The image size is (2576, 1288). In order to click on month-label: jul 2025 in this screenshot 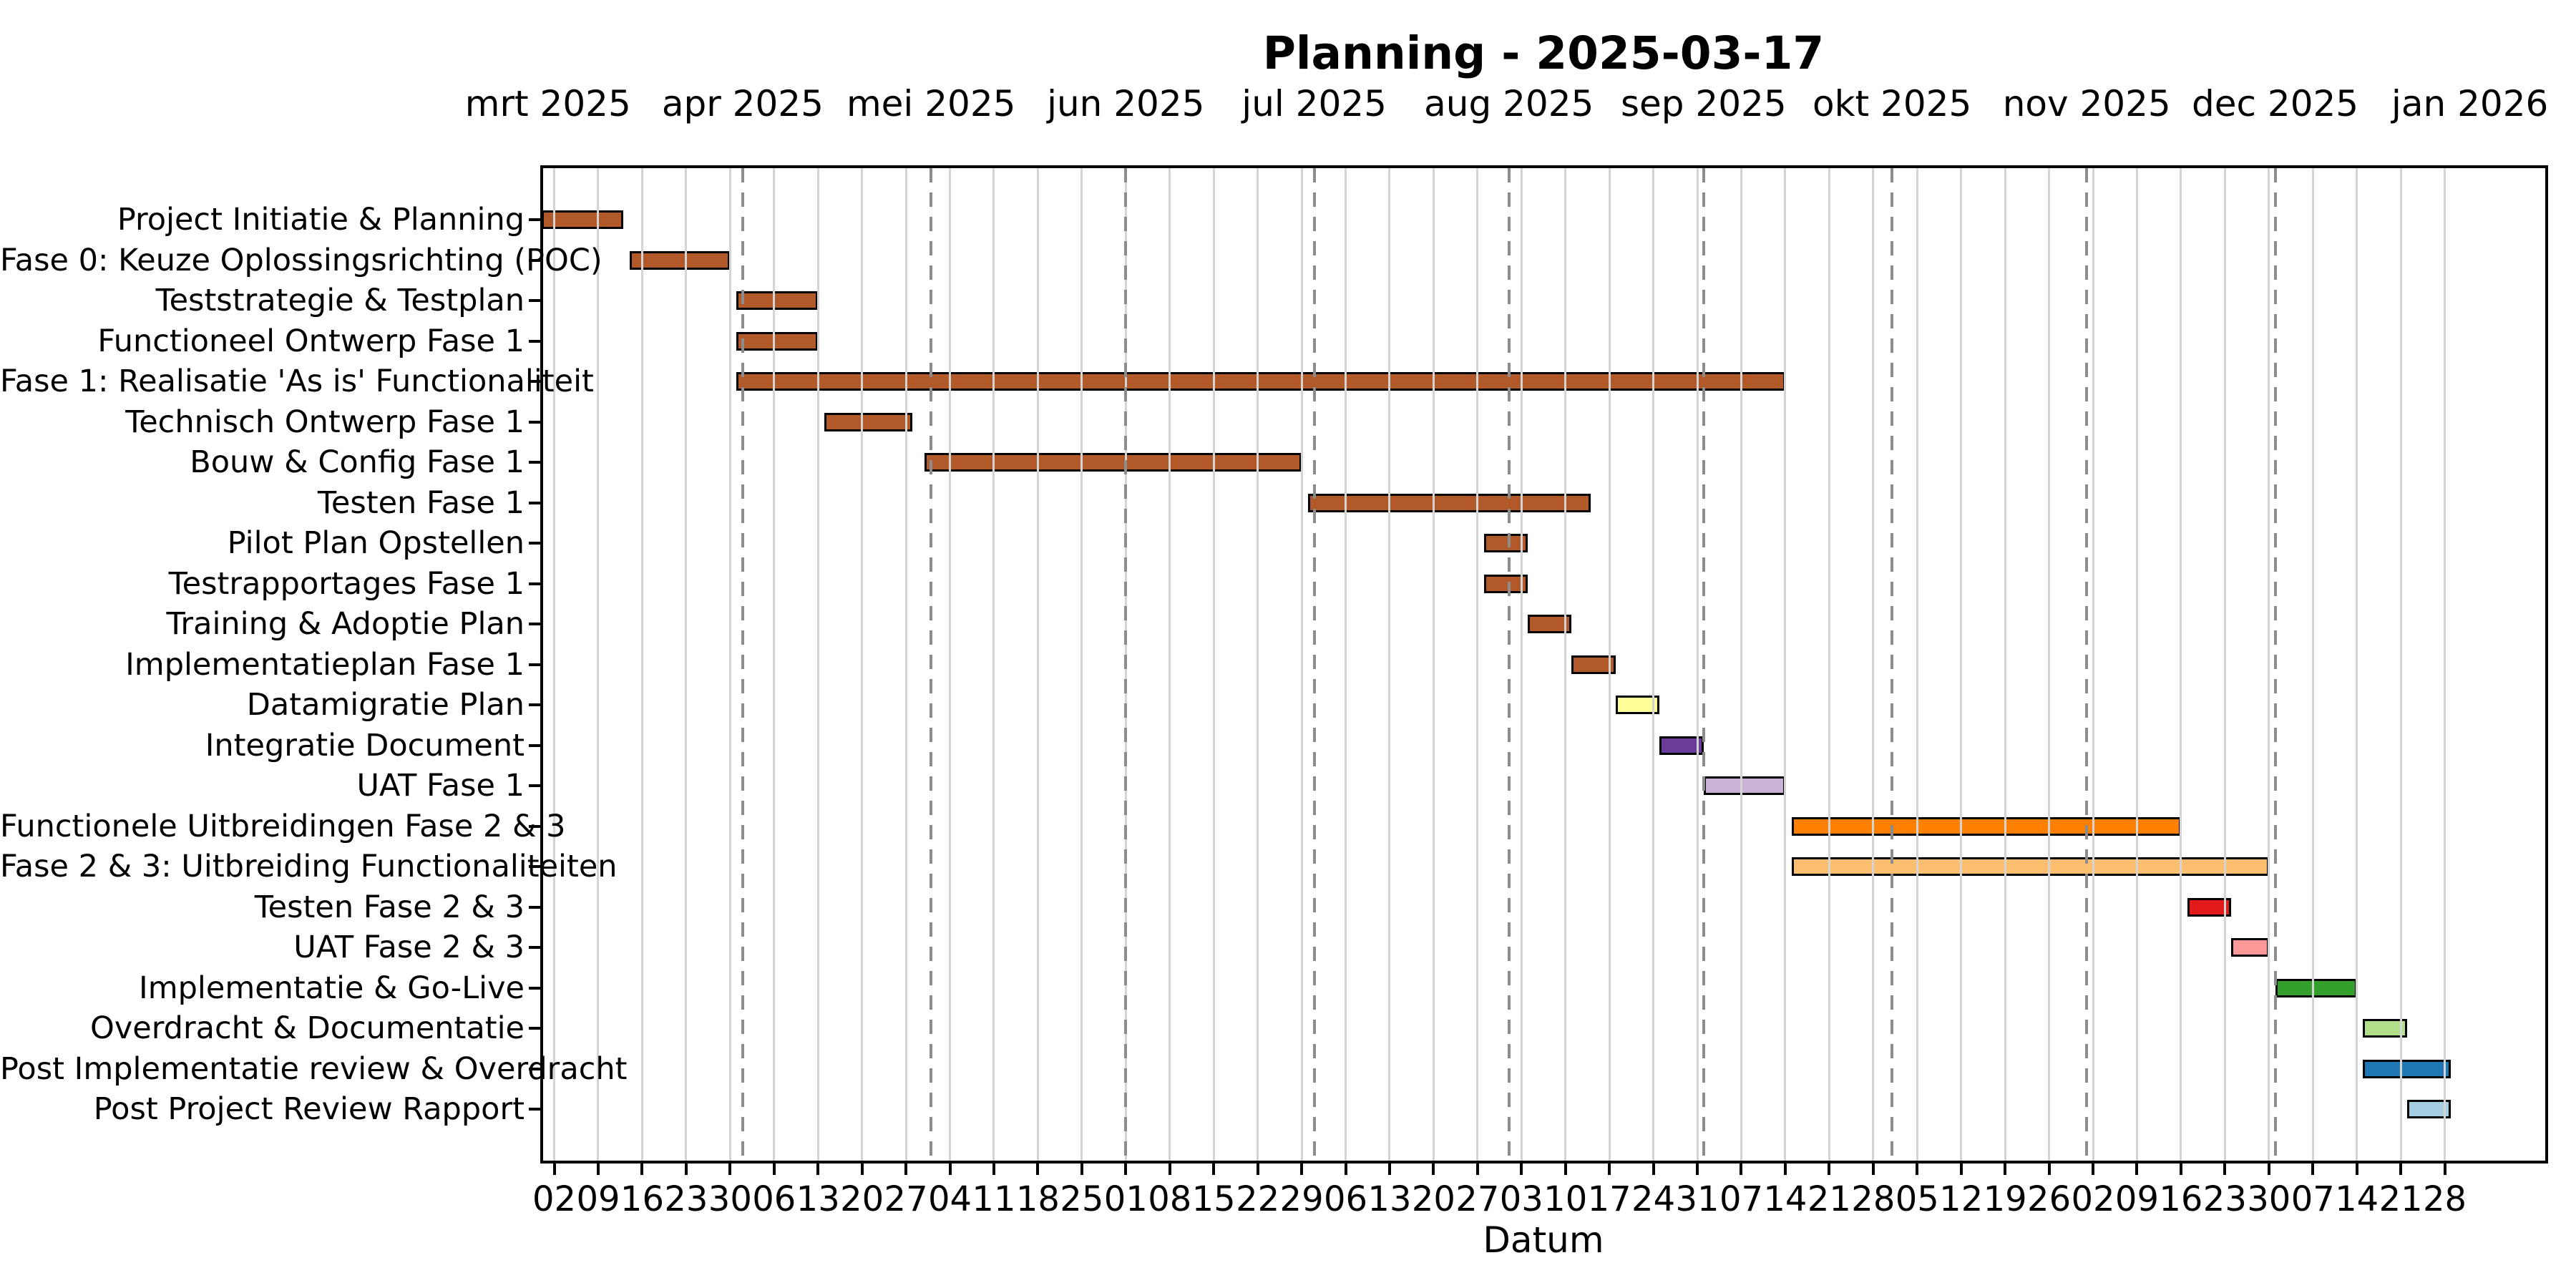, I will do `click(1314, 104)`.